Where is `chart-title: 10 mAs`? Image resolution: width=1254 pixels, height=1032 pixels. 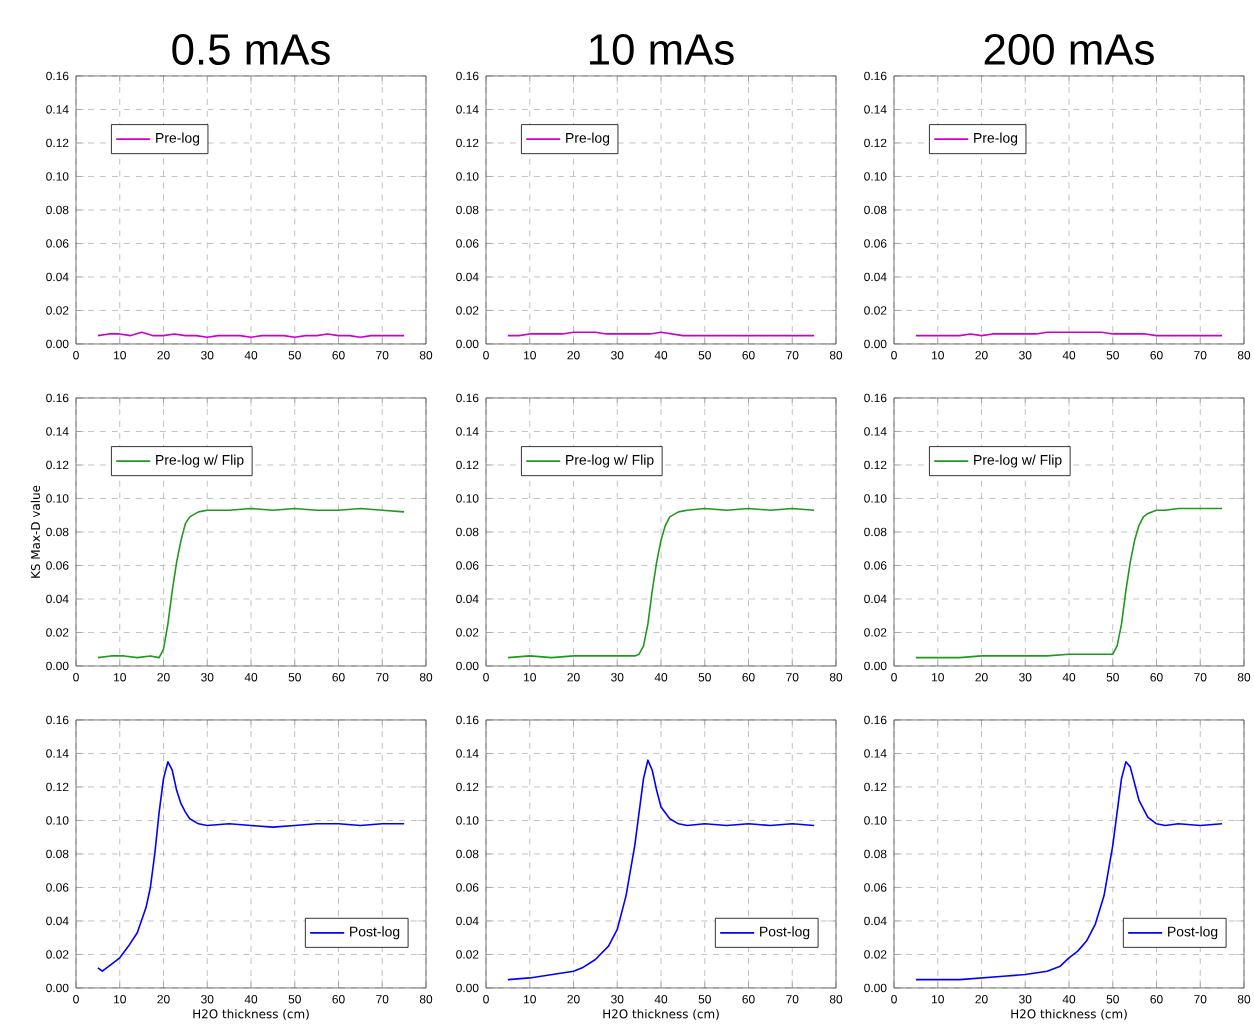
chart-title: 10 mAs is located at coordinates (662, 49).